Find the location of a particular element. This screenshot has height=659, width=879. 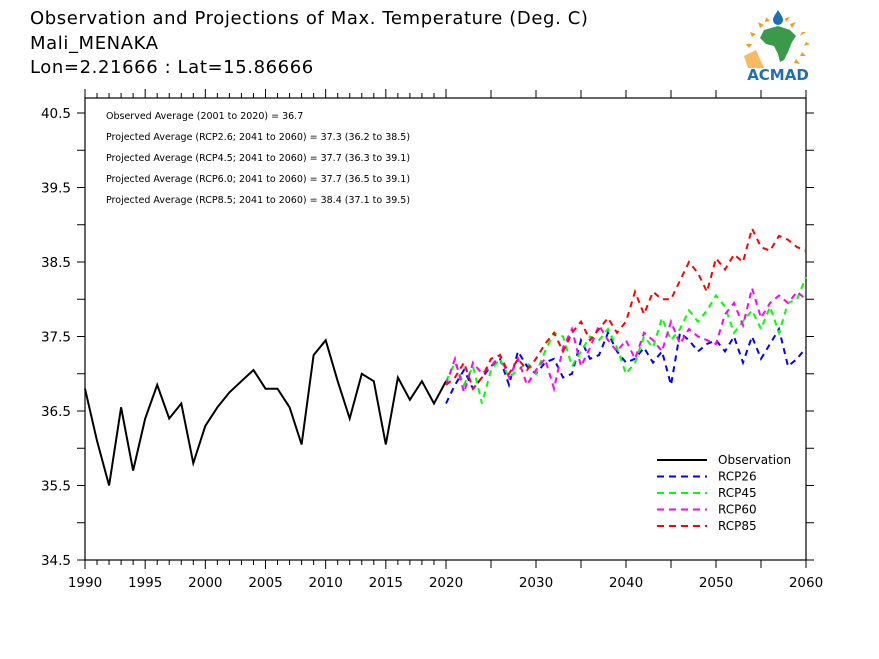

x-tick-label: 2015 is located at coordinates (386, 583).